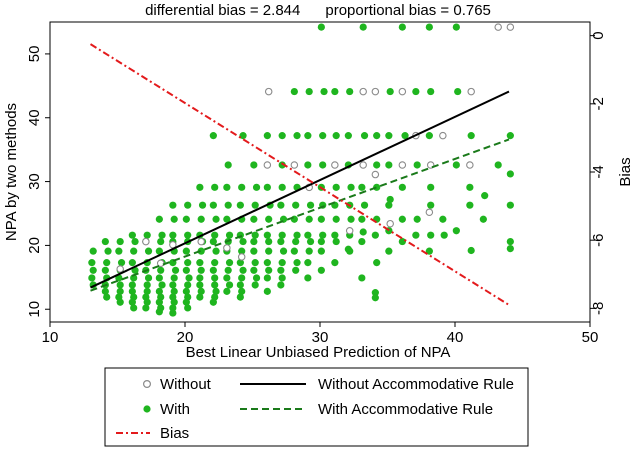 This screenshot has height=450, width=637. Describe the element at coordinates (11, 172) in the screenshot. I see `y-axis-label: NPA by two methods` at that location.